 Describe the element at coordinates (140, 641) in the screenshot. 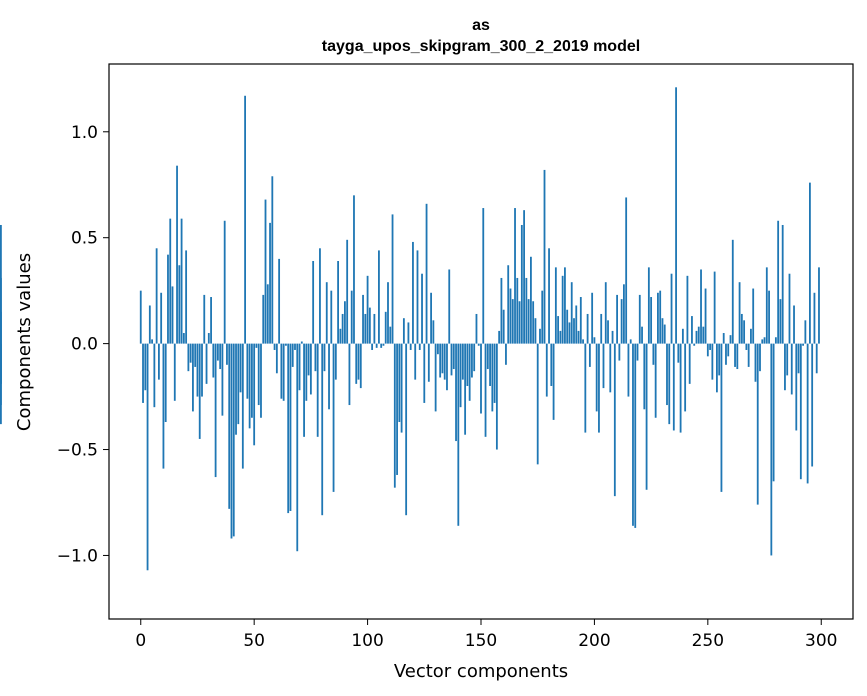

I see `x-tick-label: 0` at that location.